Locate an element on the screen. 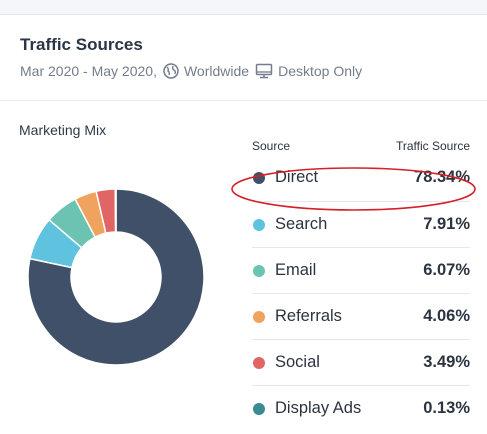  table-header: Source Traffic Source is located at coordinates (361, 145).